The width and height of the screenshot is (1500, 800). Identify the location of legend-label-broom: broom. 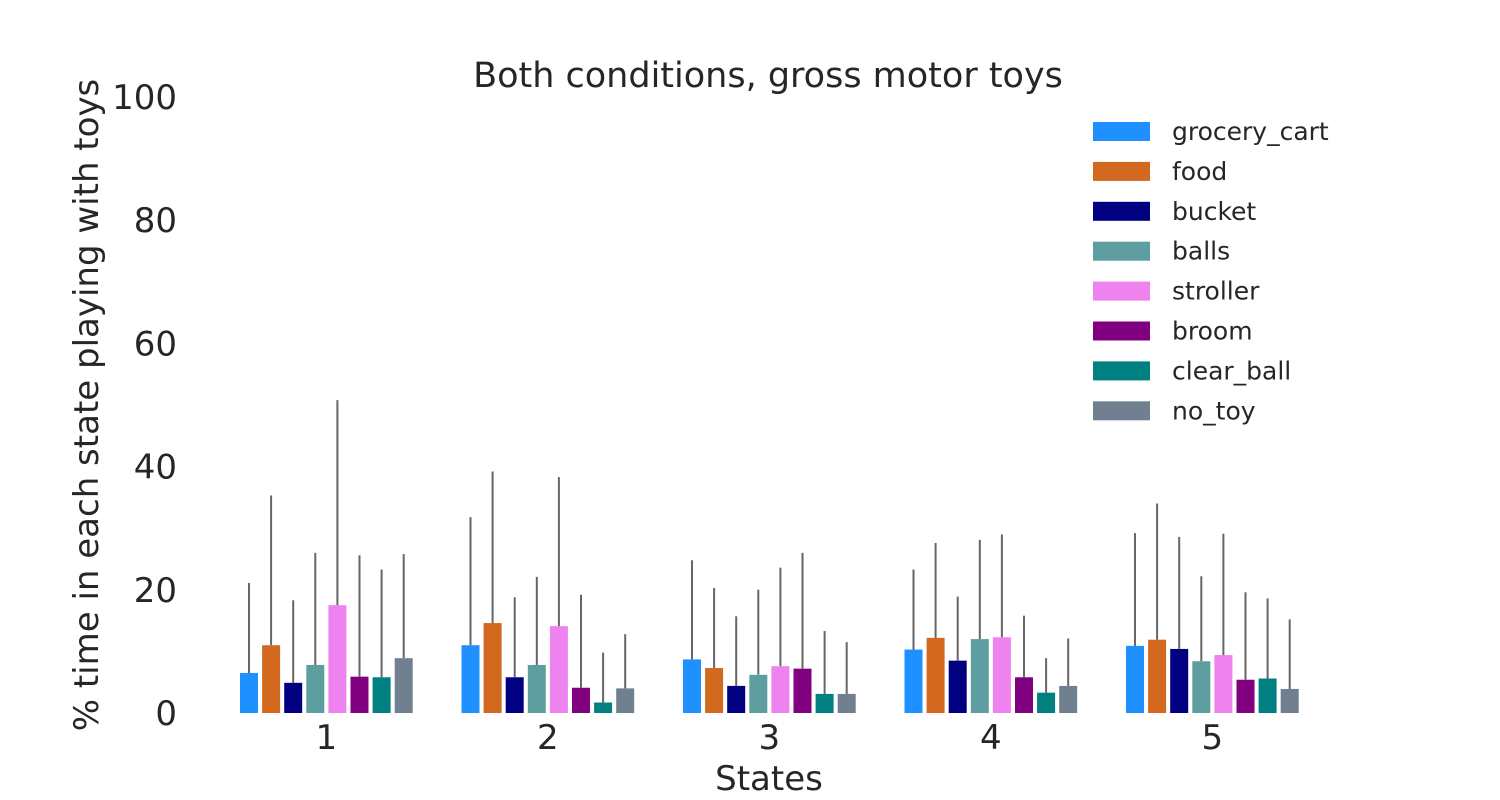
(1212, 331).